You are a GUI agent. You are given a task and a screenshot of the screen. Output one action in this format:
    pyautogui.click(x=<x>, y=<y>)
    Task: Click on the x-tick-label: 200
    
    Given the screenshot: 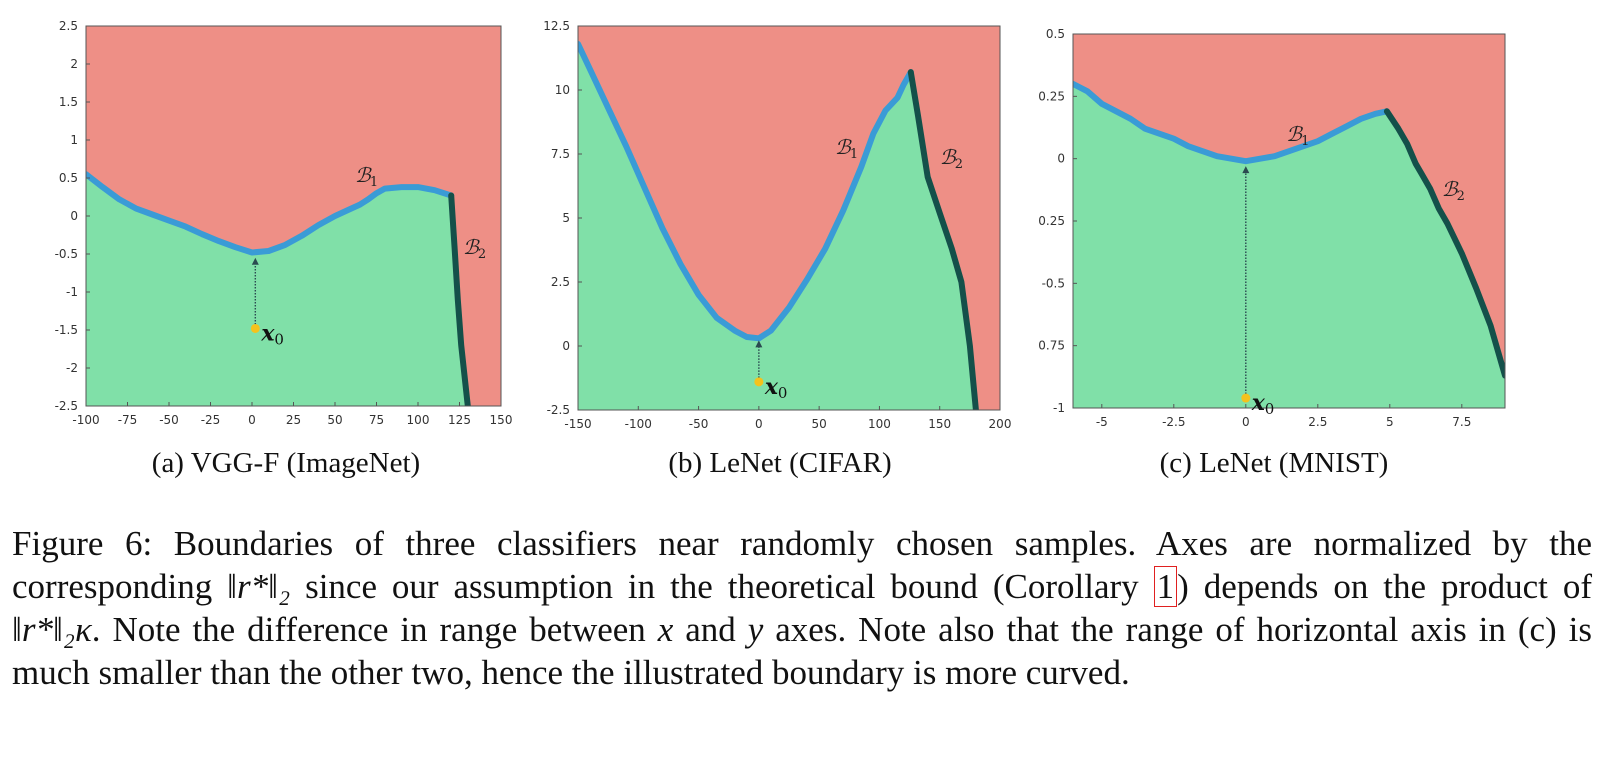 What is the action you would take?
    pyautogui.click(x=1000, y=424)
    